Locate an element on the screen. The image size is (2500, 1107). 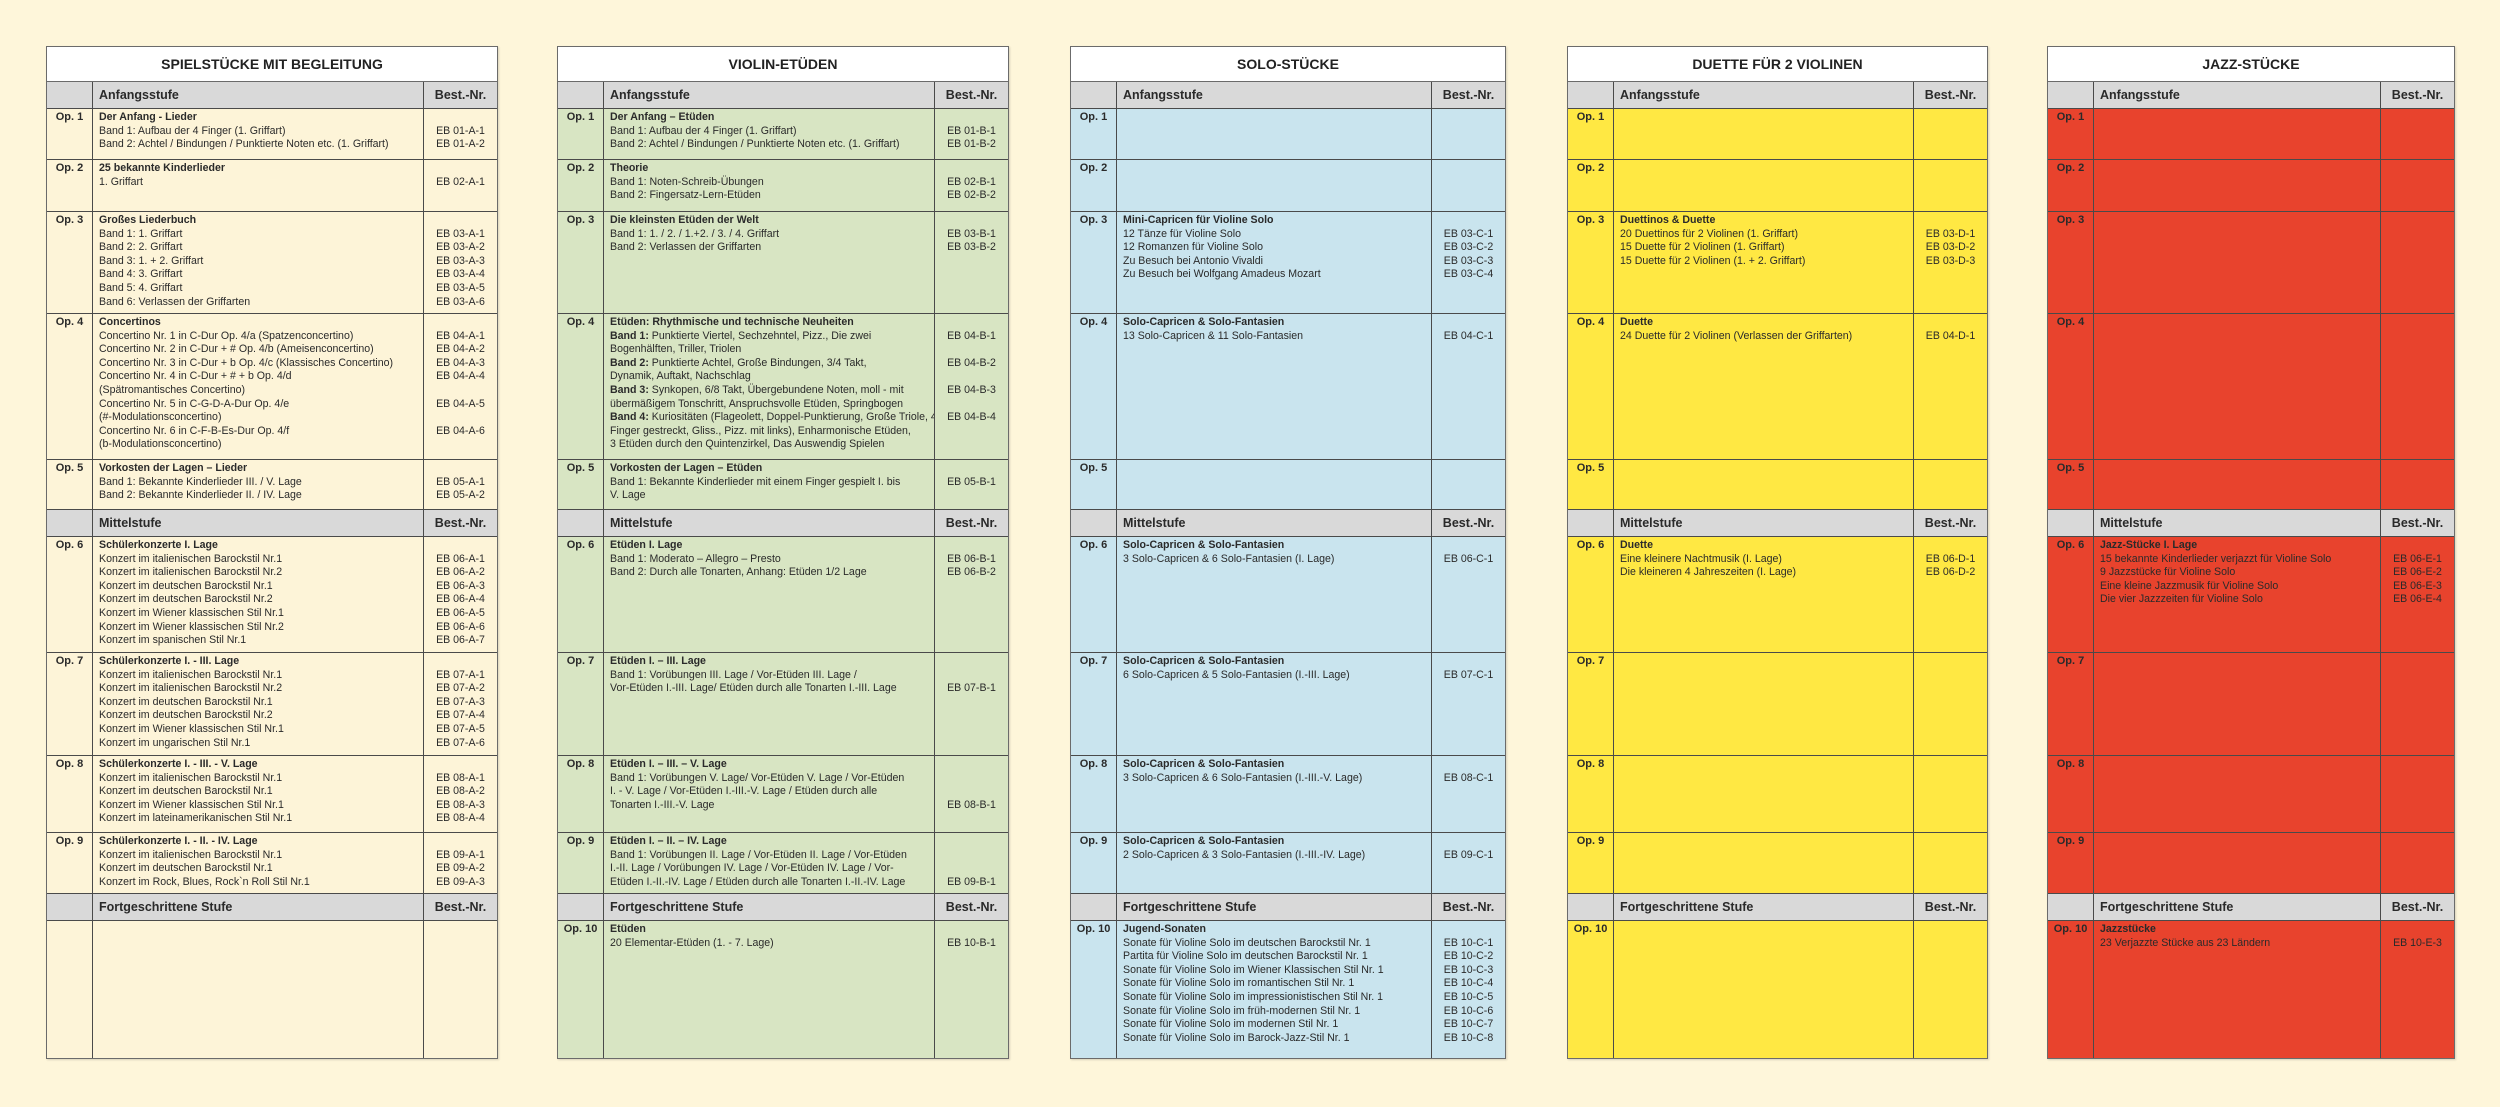
table-row: Op. 5 is located at coordinates (1288, 485).